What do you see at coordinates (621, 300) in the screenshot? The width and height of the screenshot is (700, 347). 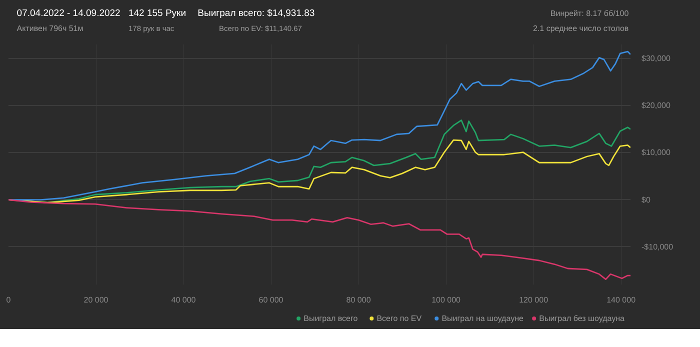 I see `x-tick-label: 140 000` at bounding box center [621, 300].